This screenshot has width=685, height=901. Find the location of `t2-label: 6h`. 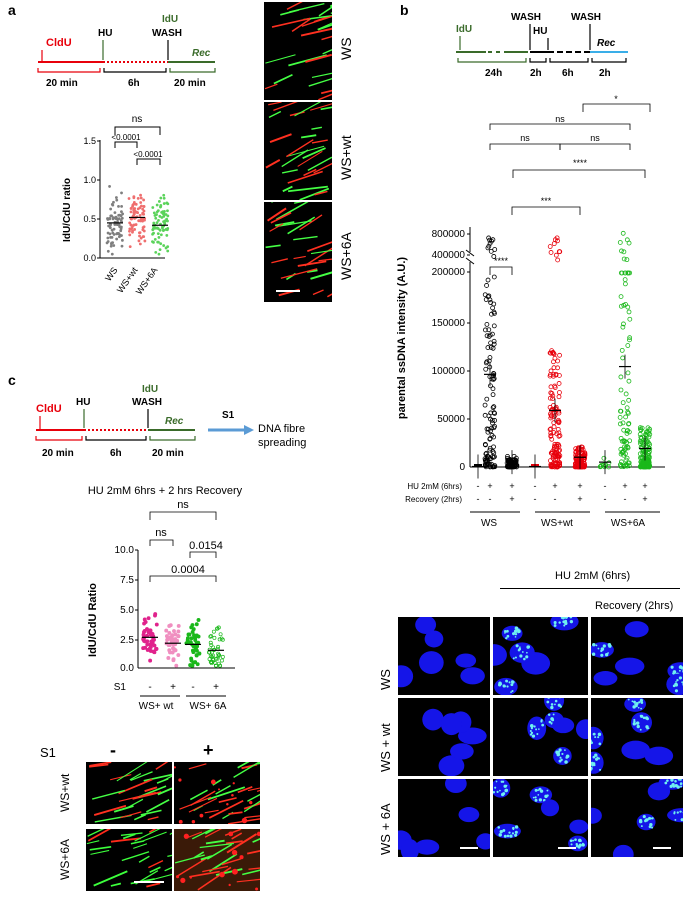

t2-label: 6h is located at coordinates (134, 83).